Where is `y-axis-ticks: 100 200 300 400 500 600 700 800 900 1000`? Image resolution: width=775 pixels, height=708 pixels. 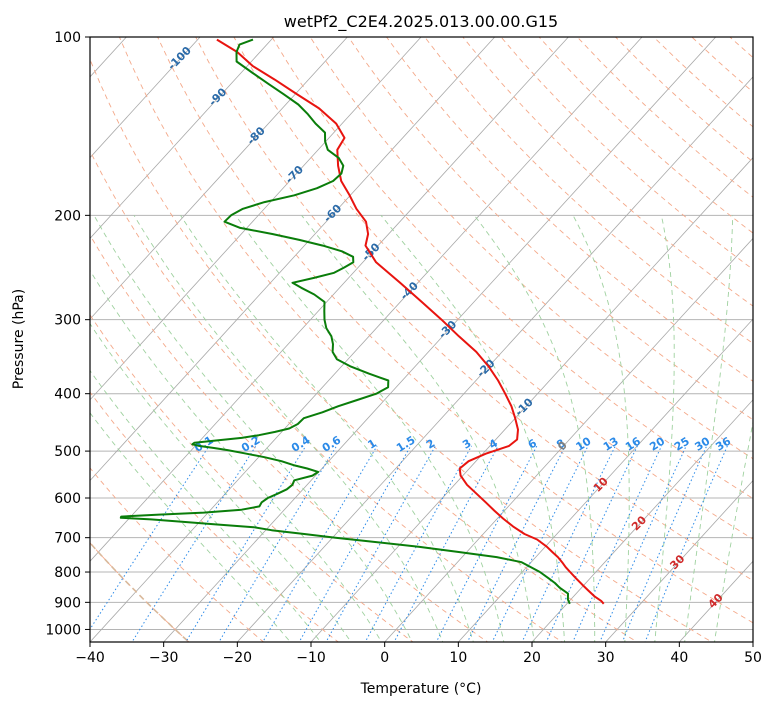 y-axis-ticks: 100 200 300 400 500 600 700 800 900 1000 is located at coordinates (67, 334).